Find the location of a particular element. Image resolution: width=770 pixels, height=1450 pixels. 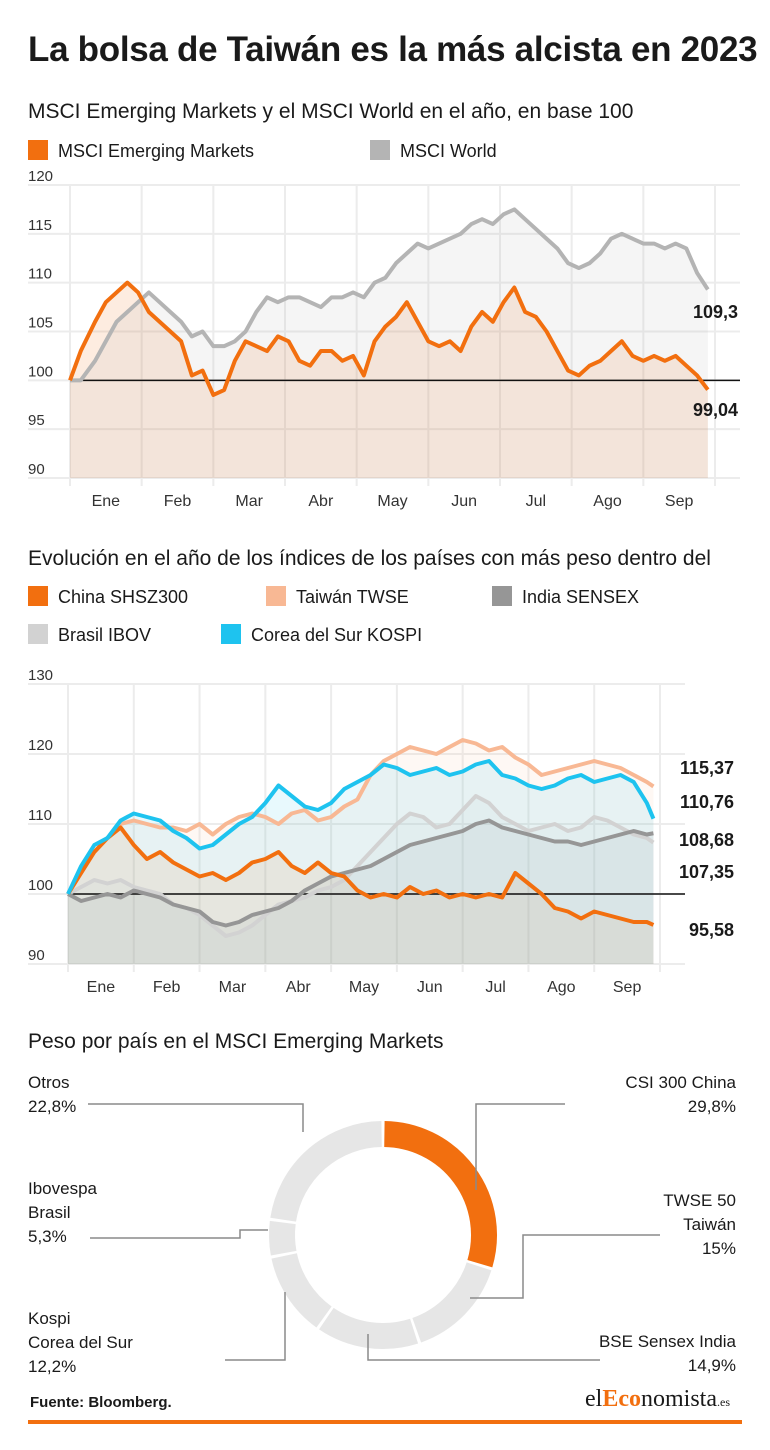

donut-slice-csi-300-china is located at coordinates (440, 1194).